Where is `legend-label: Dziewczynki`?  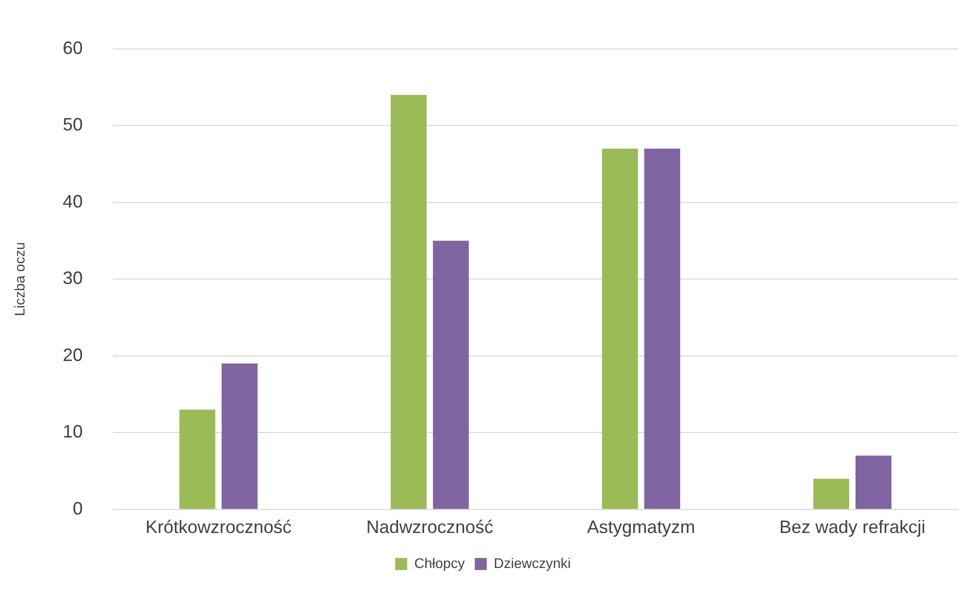
legend-label: Dziewczynki is located at coordinates (532, 562).